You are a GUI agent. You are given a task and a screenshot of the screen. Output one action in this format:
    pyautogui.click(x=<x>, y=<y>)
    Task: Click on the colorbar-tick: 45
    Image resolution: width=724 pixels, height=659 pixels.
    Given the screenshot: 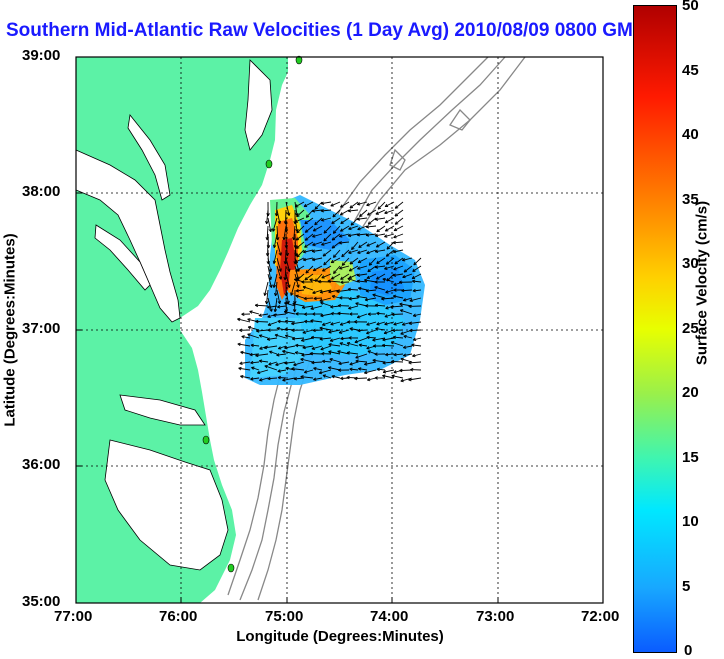 What is the action you would take?
    pyautogui.click(x=690, y=70)
    